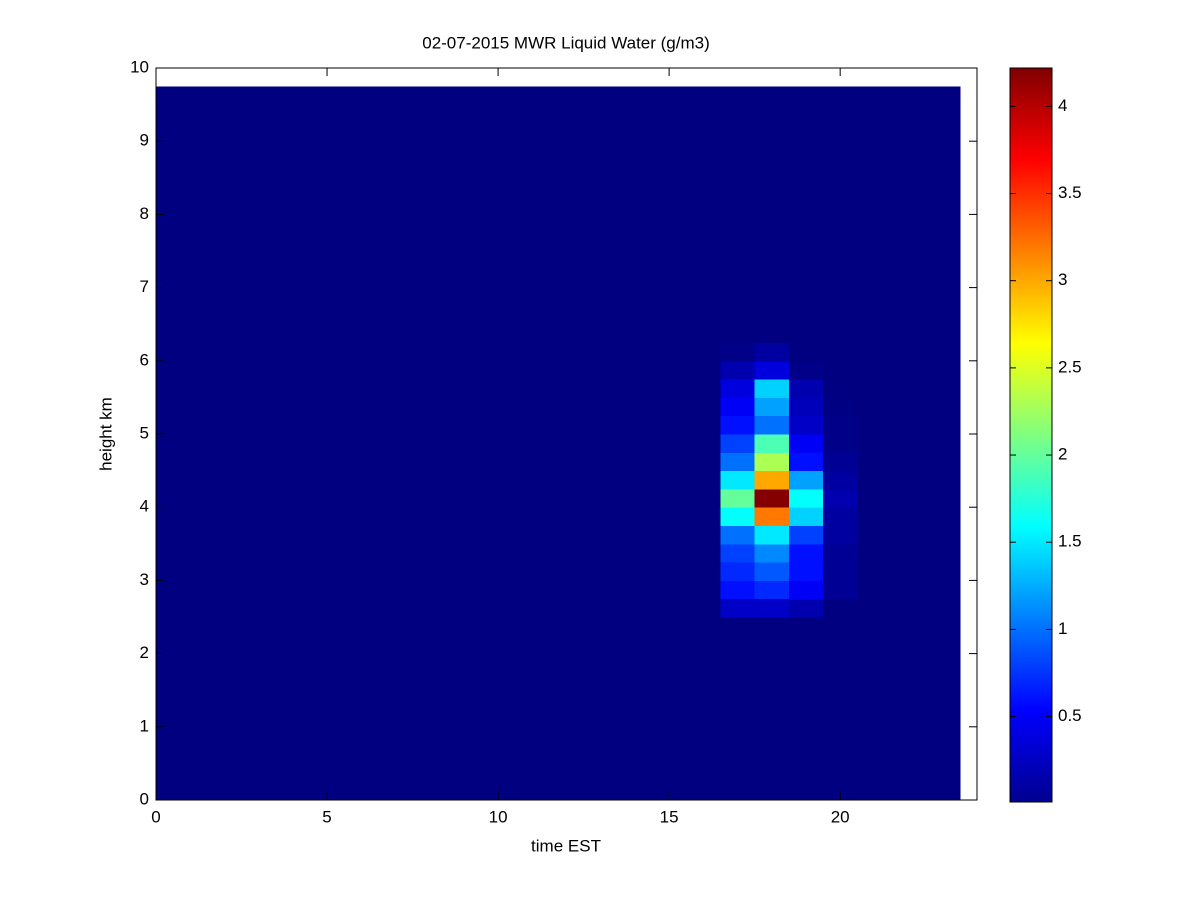  What do you see at coordinates (566, 42) in the screenshot?
I see `chart-title: 02-07-2015 MWR Liquid Water (g/m3)` at bounding box center [566, 42].